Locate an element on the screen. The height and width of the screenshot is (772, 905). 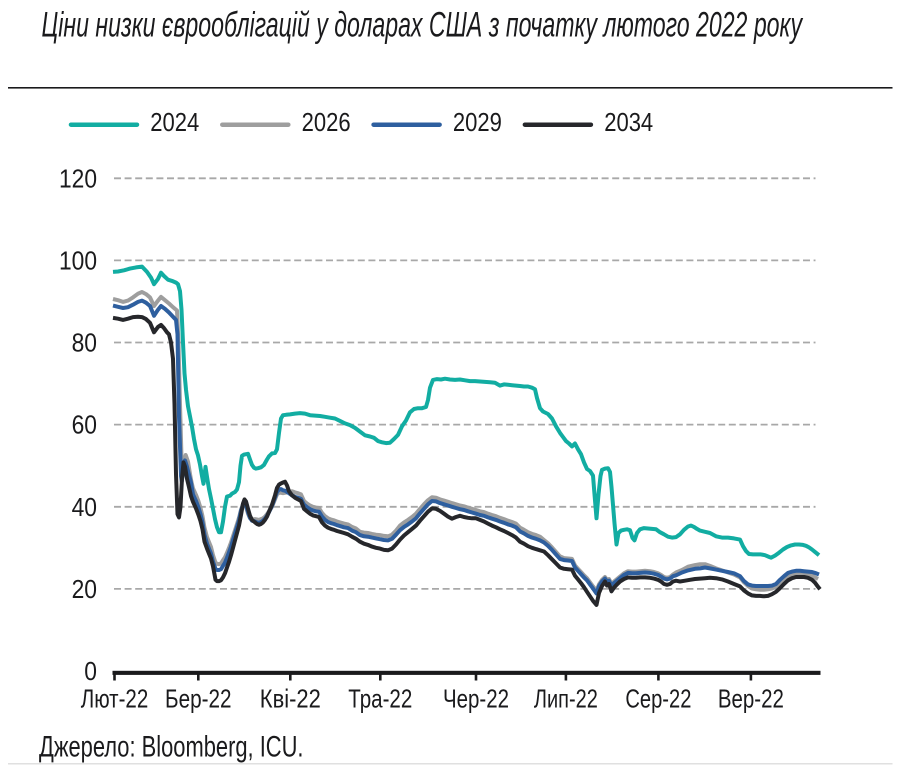
svg-text: 2024 is located at coordinates (174, 122).